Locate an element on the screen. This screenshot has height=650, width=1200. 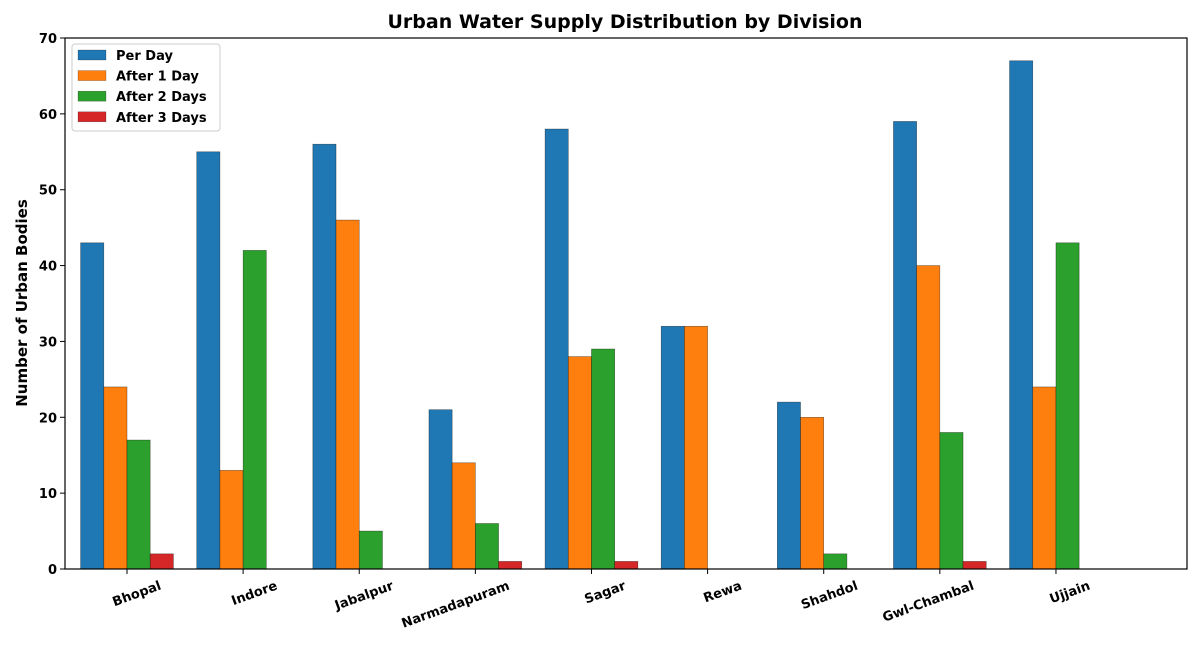
bar-after-3-days-sagar is located at coordinates (626, 565).